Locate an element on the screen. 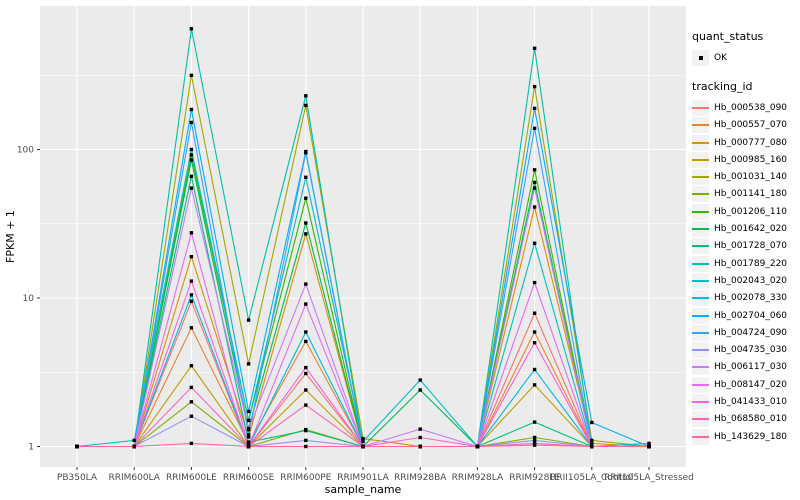 The image size is (800, 500). y-tick-label: 100 is located at coordinates (25, 151).